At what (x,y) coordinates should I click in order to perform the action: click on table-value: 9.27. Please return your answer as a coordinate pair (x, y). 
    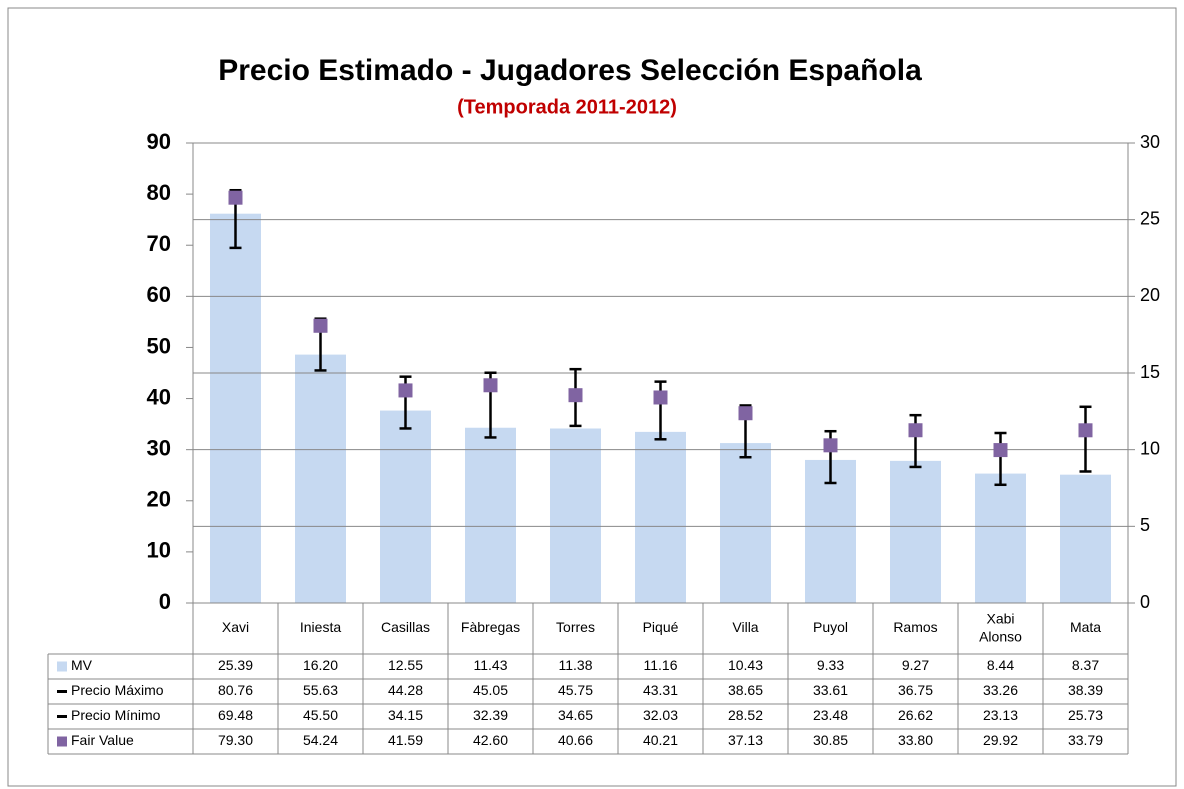
    Looking at the image, I should click on (915, 665).